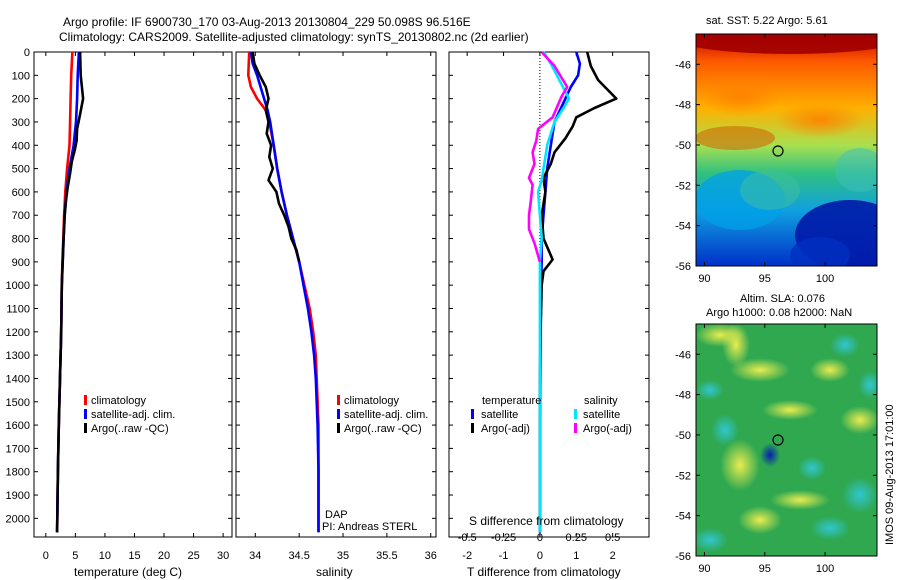 This screenshot has height=580, width=900. What do you see at coordinates (21, 193) in the screenshot?
I see `depth-tick-label: 600` at bounding box center [21, 193].